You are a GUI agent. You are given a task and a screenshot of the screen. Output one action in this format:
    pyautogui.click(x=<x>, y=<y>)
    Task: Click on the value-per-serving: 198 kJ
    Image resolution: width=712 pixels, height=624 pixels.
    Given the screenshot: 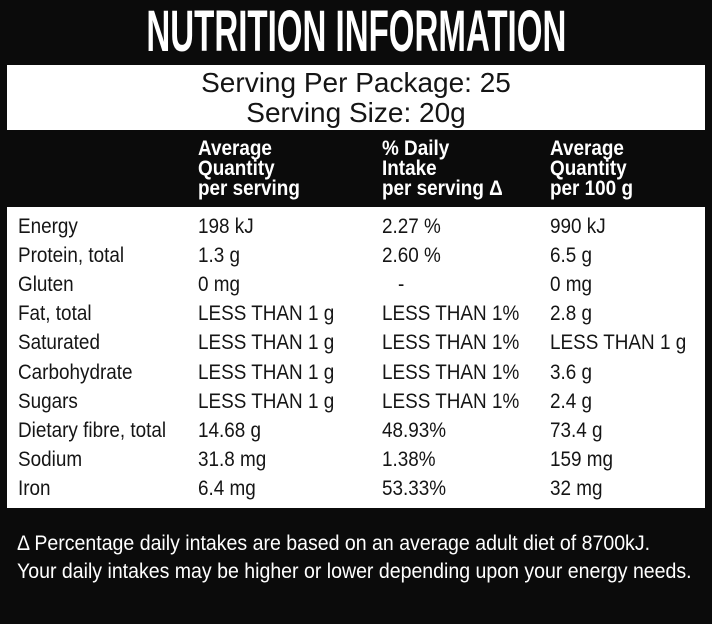 What is the action you would take?
    pyautogui.click(x=226, y=226)
    